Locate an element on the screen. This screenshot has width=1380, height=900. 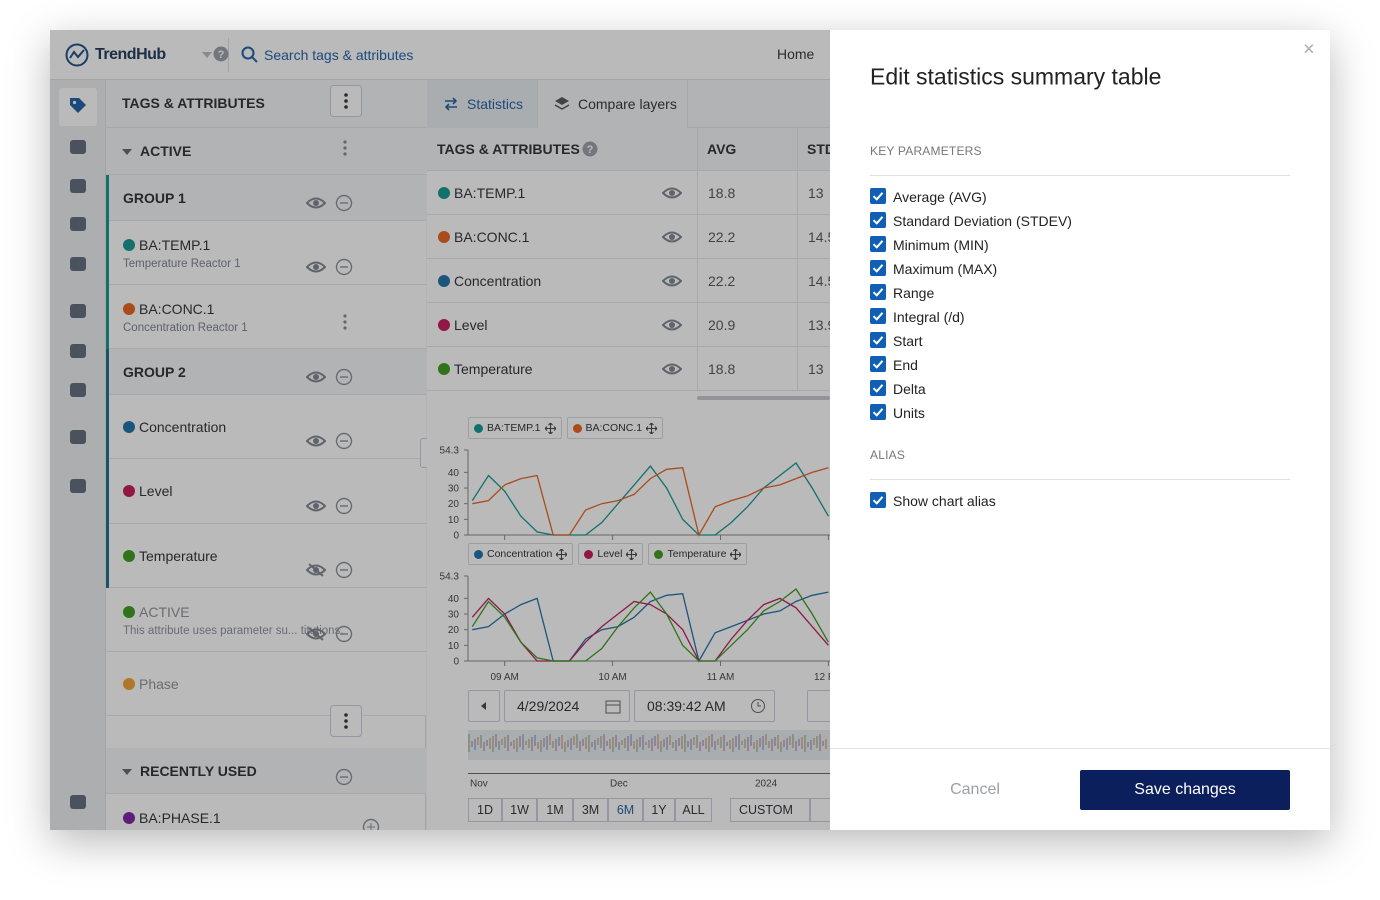
tag-name: BA:TEMP.1 is located at coordinates (175, 245).